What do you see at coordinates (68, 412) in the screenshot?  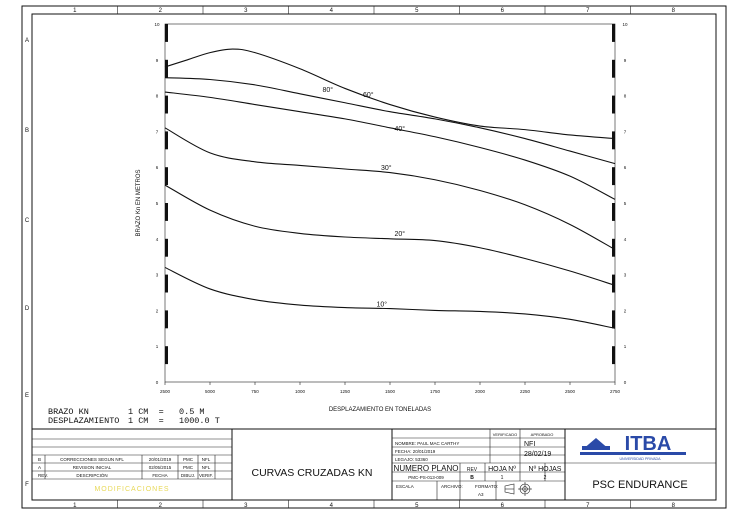 I see `scale-brazo-label: BRAZO KN` at bounding box center [68, 412].